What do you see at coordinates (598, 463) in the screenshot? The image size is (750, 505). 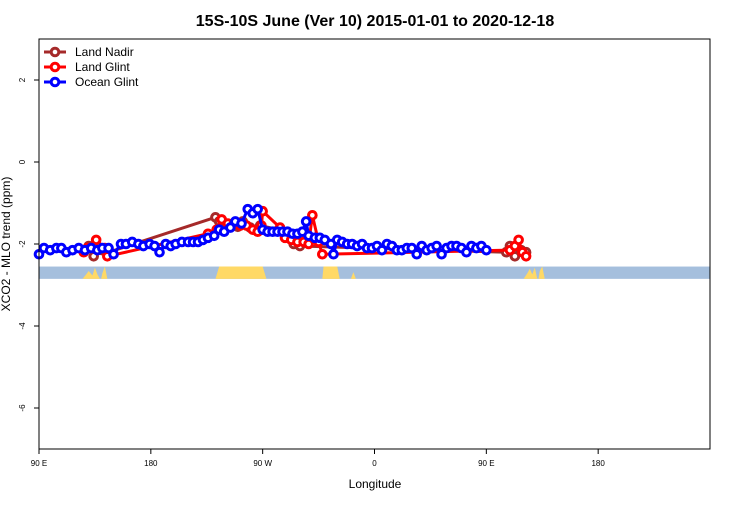 I see `x-tick-label-5: 180` at bounding box center [598, 463].